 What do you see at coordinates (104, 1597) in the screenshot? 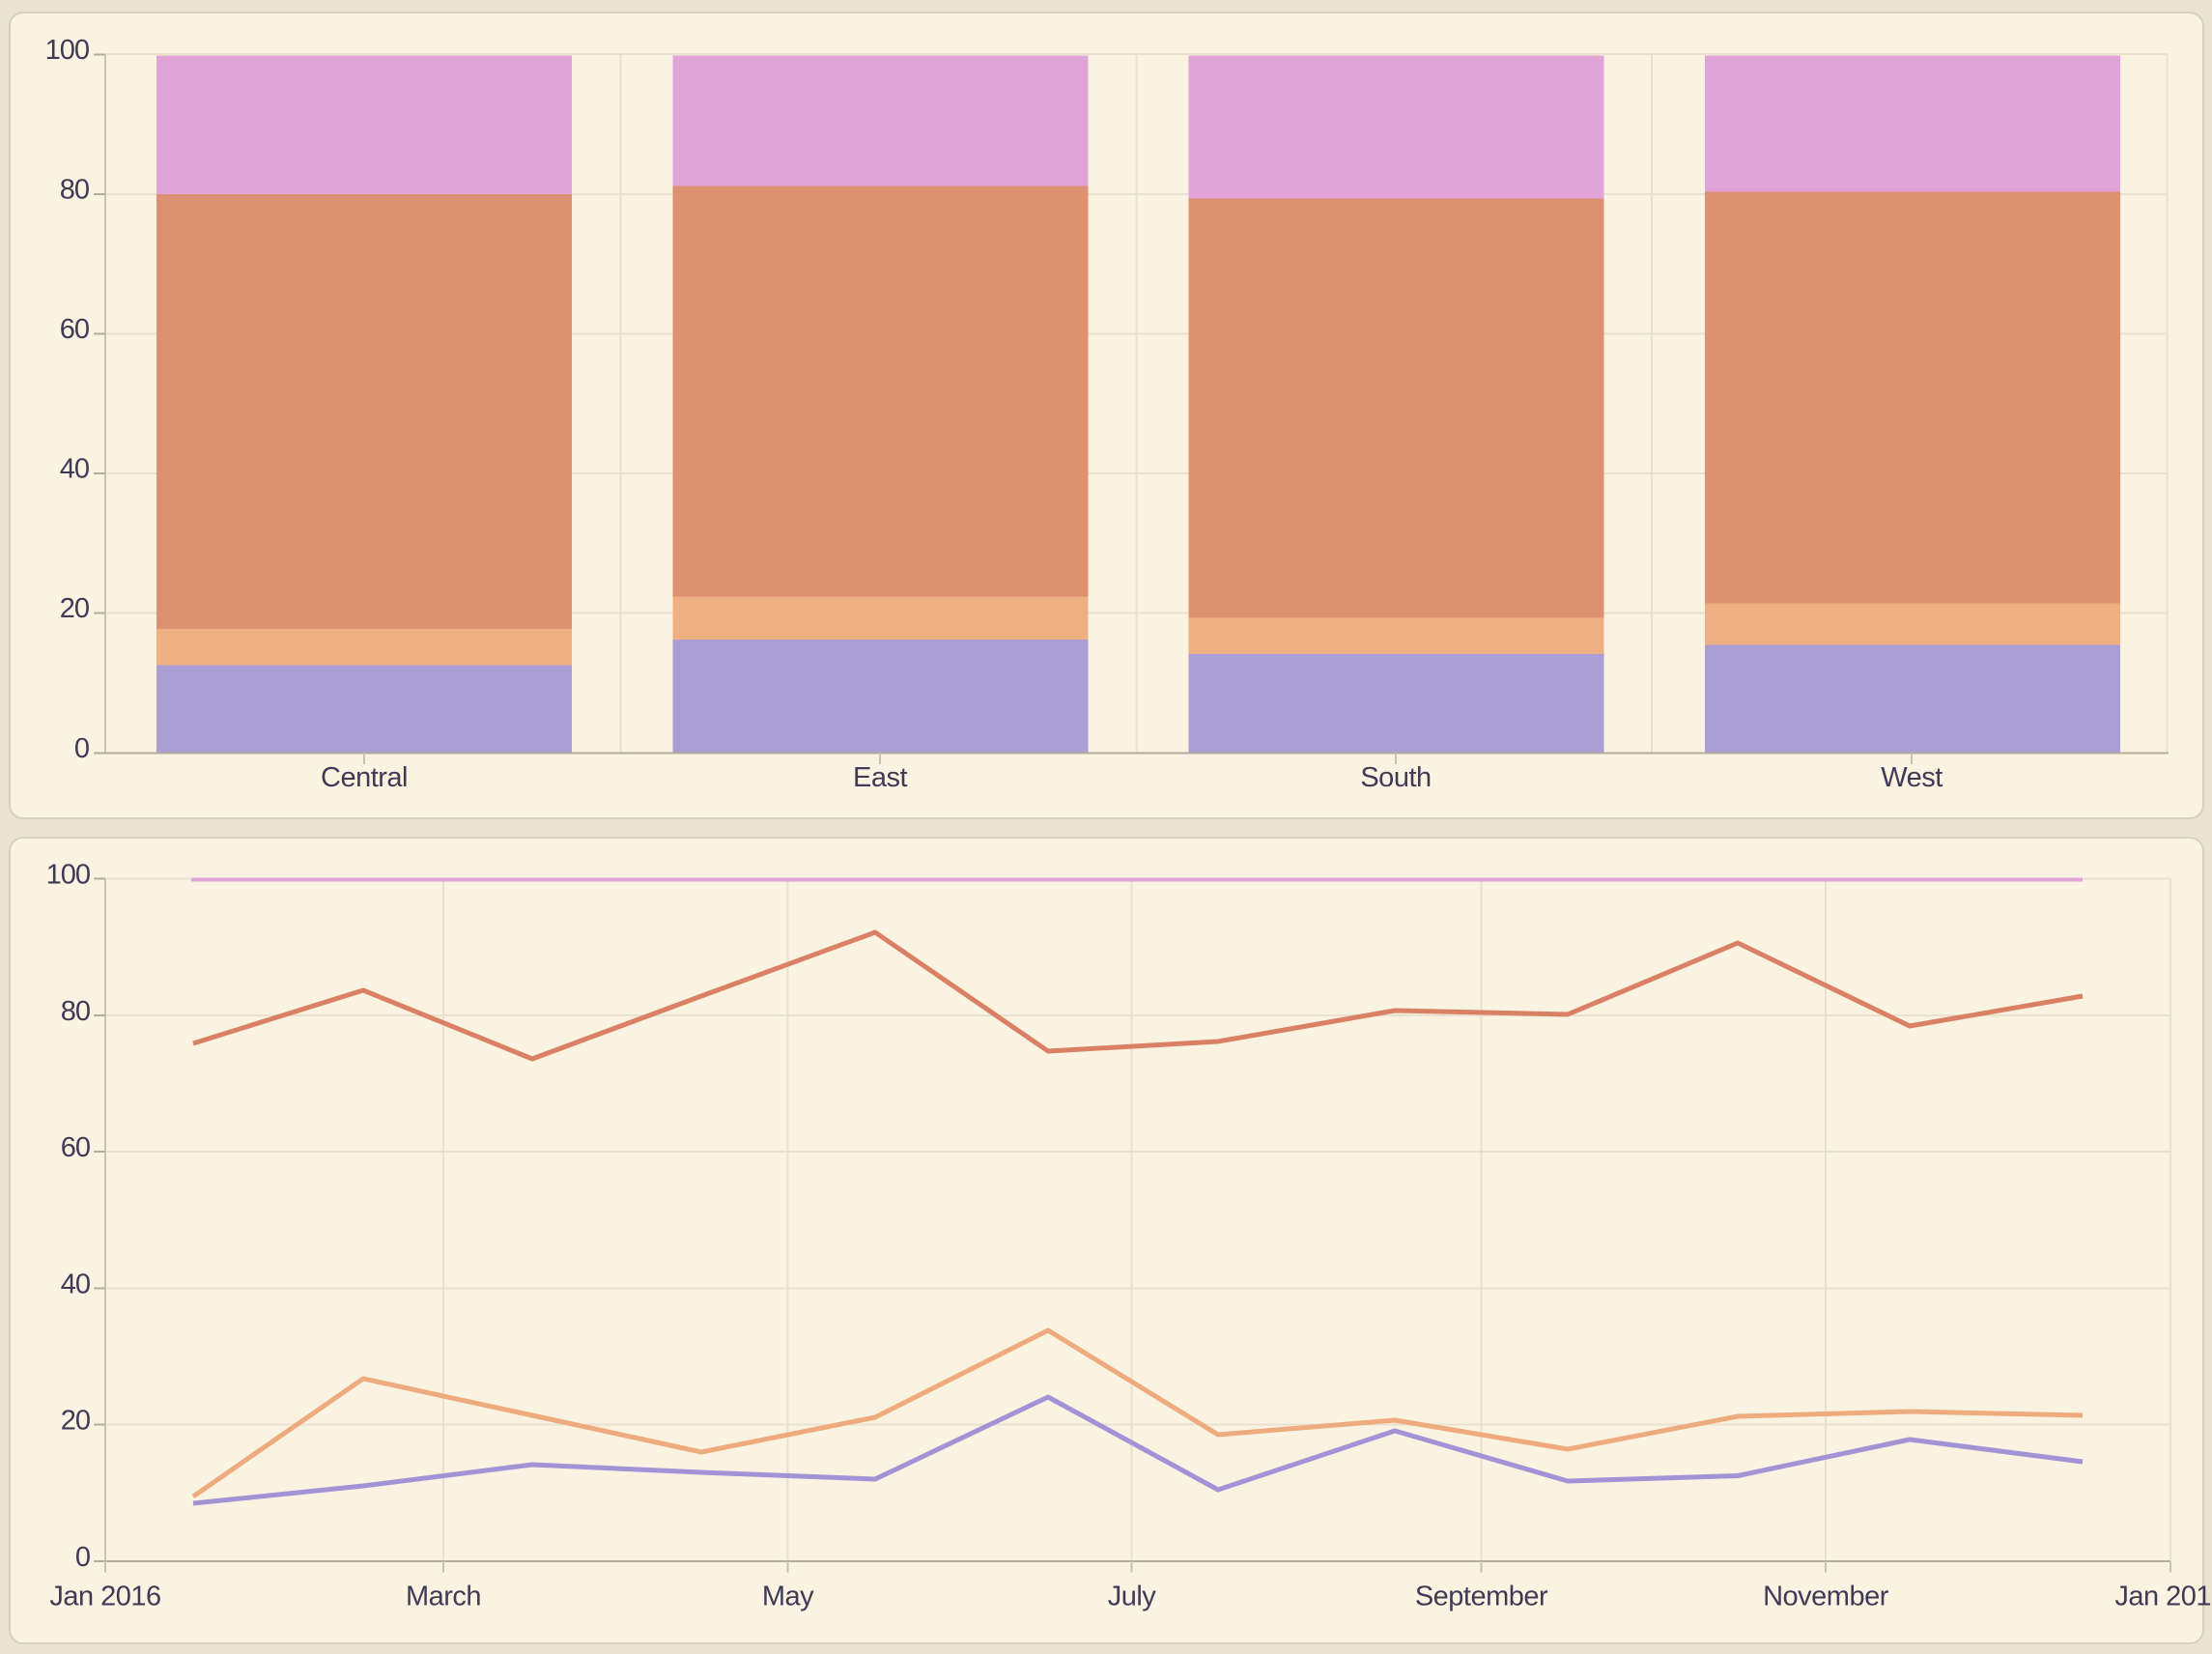
I see `svg-text: Jan 2016` at bounding box center [104, 1597].